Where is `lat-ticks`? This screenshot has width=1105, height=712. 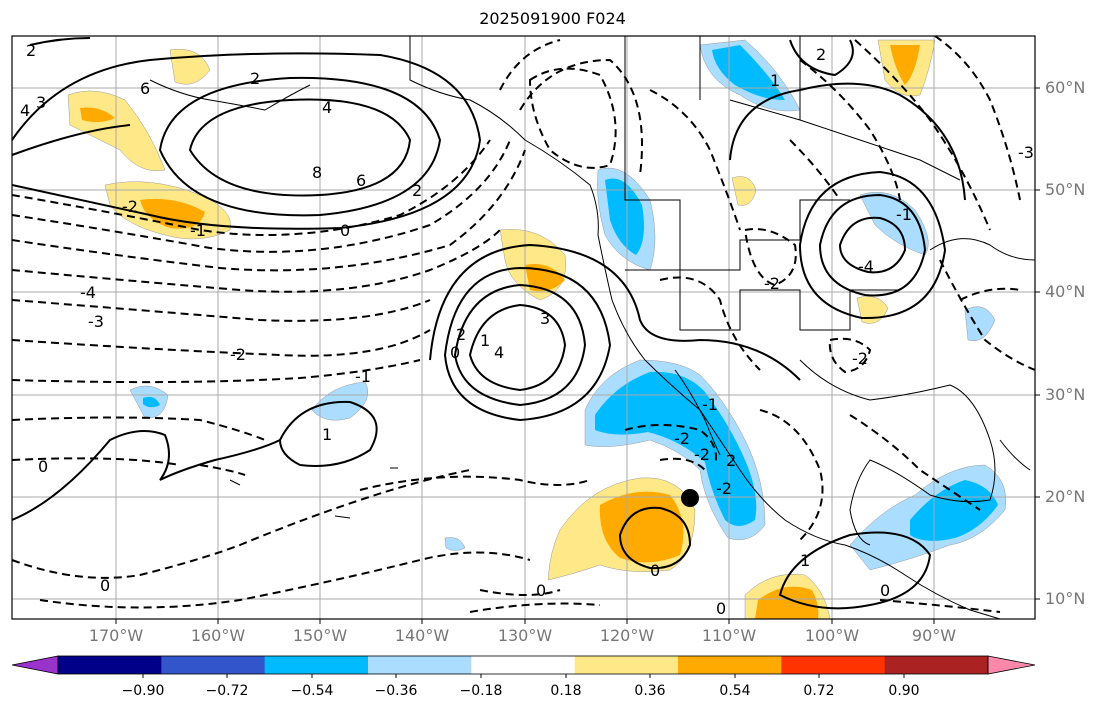
lat-ticks is located at coordinates (1037, 343).